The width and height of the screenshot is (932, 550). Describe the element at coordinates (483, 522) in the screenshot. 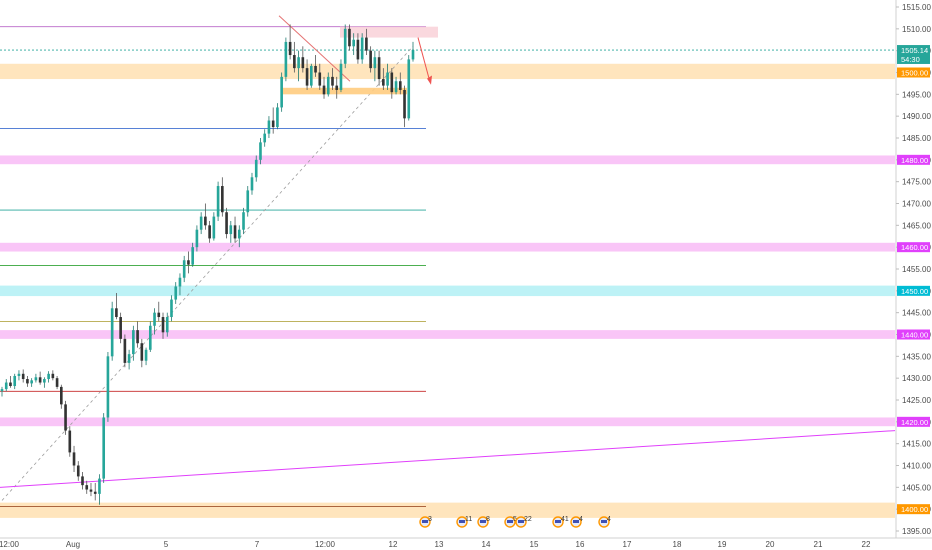

I see `event-marker: 8` at that location.